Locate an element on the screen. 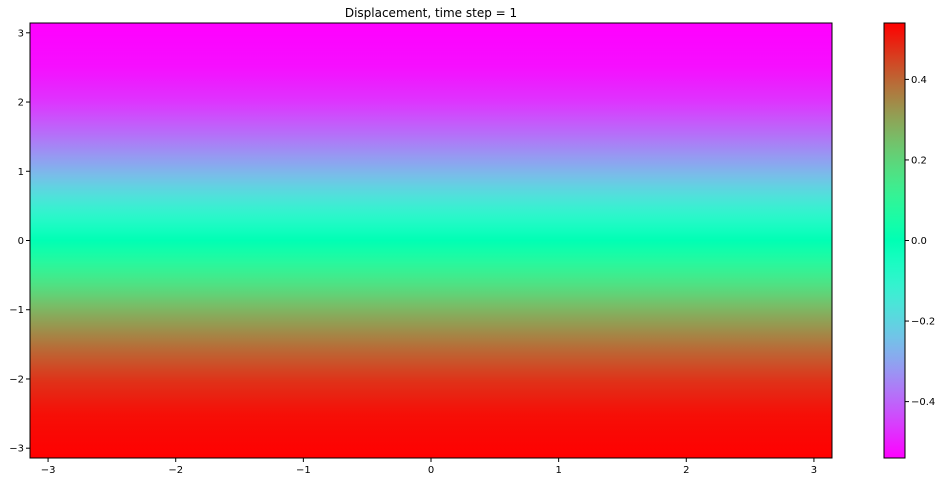 The width and height of the screenshot is (942, 482). colorbar-fill is located at coordinates (894, 240).